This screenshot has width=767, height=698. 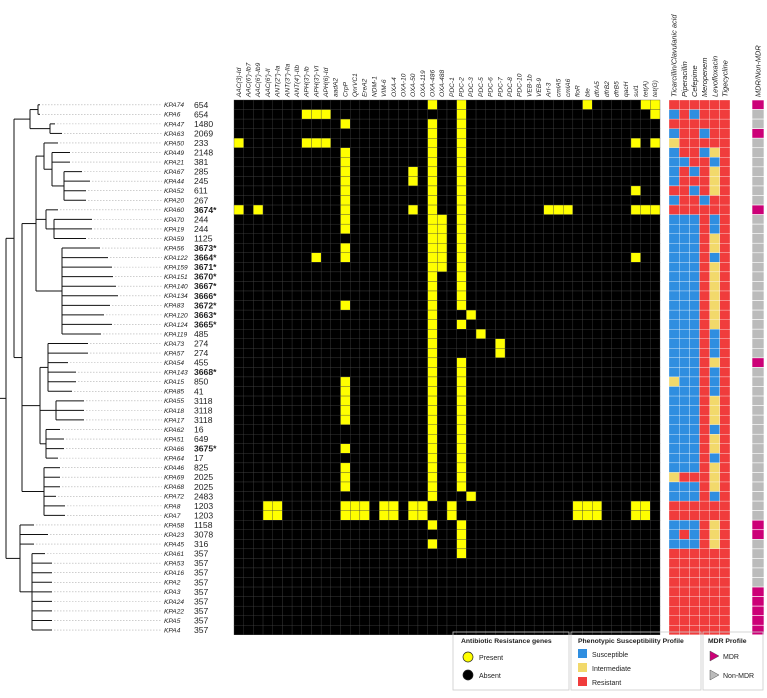 I want to click on legend-non-mdr-label: Non-MDR, so click(x=738, y=676).